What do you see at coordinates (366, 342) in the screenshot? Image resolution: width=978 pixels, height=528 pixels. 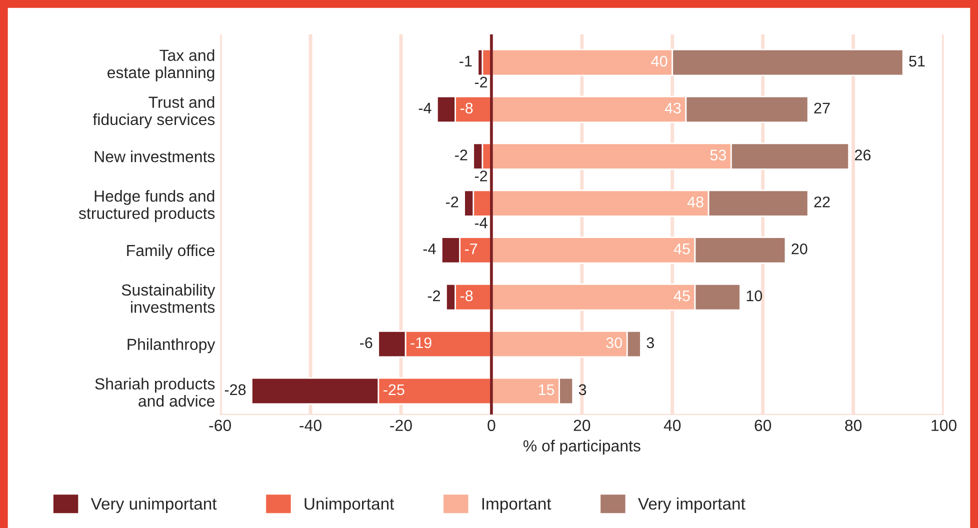 I see `data-label: -6` at bounding box center [366, 342].